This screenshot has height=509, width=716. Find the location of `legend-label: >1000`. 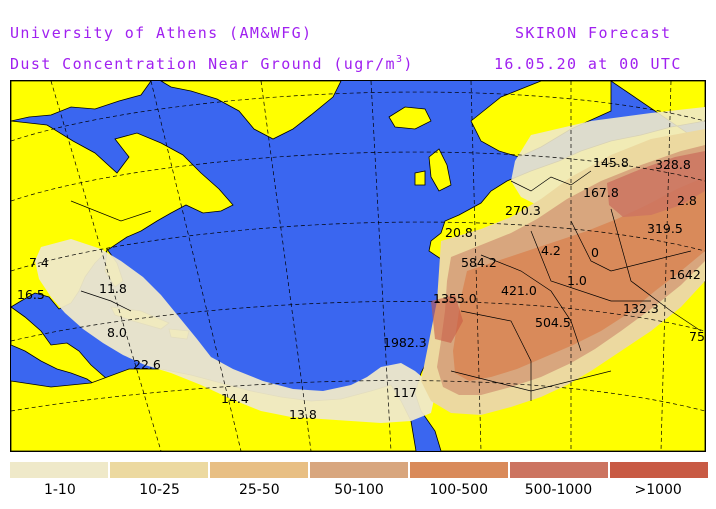

legend-label: >1000 is located at coordinates (658, 490).